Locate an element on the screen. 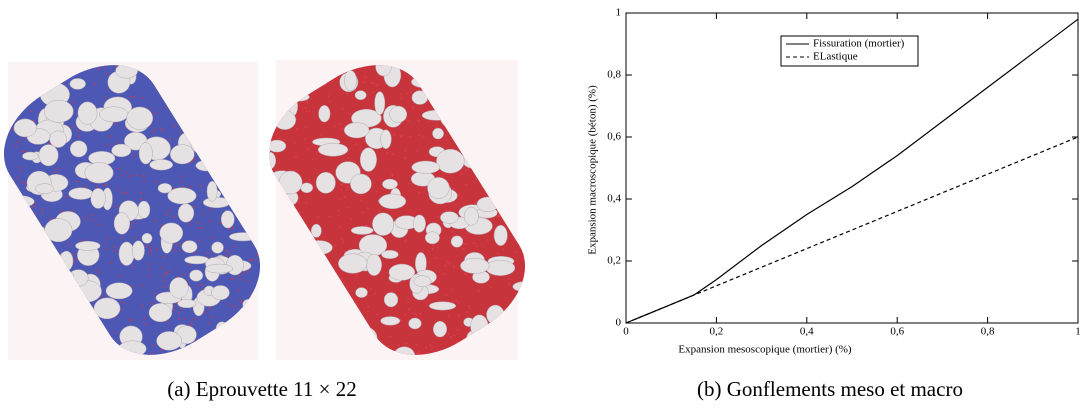 This screenshot has width=1085, height=410. y-tick-label: 0 is located at coordinates (619, 323).